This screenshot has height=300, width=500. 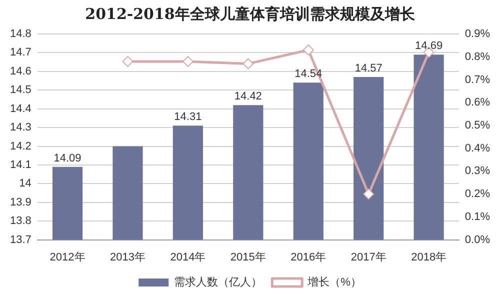 I want to click on y-tick-label: 14.8, so click(x=21, y=34).